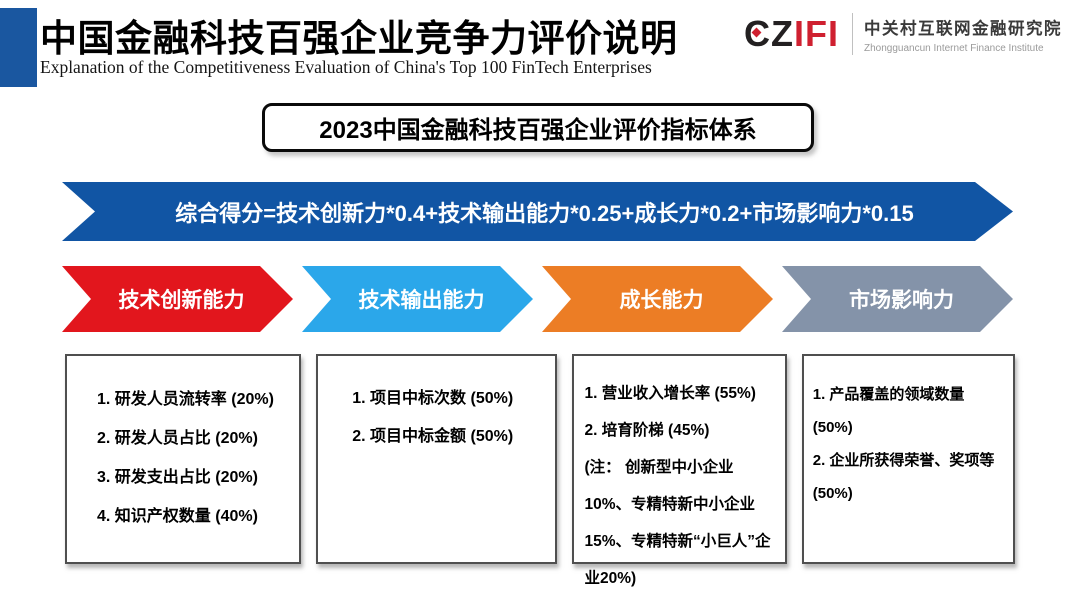  What do you see at coordinates (433, 398) in the screenshot?
I see `indicator-item: 1. 项目中标次数 (50%)` at bounding box center [433, 398].